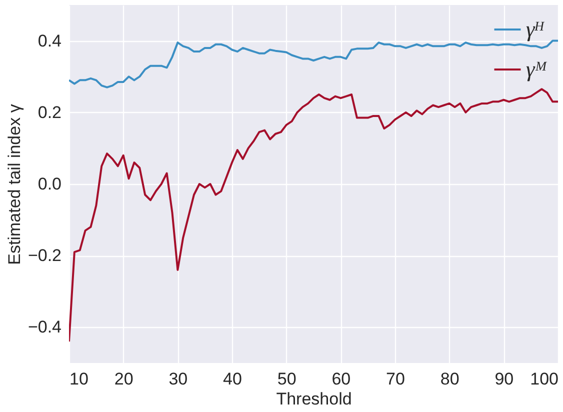  Describe the element at coordinates (313, 64) in the screenshot. I see `line-series` at that location.